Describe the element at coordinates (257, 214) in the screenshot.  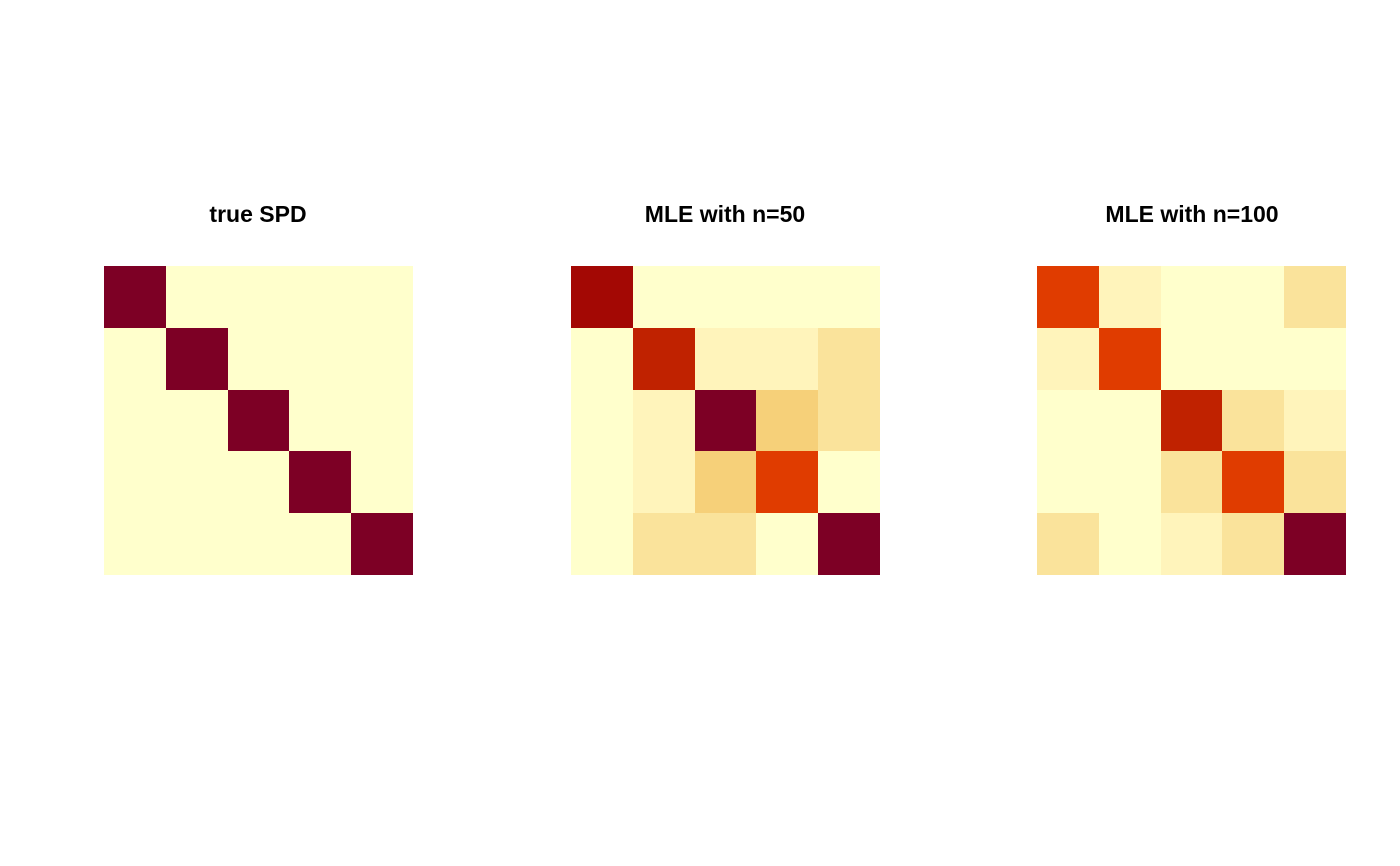
I see `panel-title: true SPD` at that location.